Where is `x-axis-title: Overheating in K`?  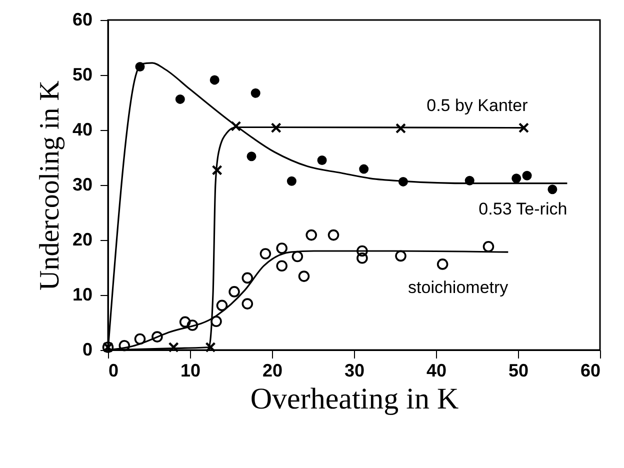
x-axis-title: Overheating in K is located at coordinates (354, 399).